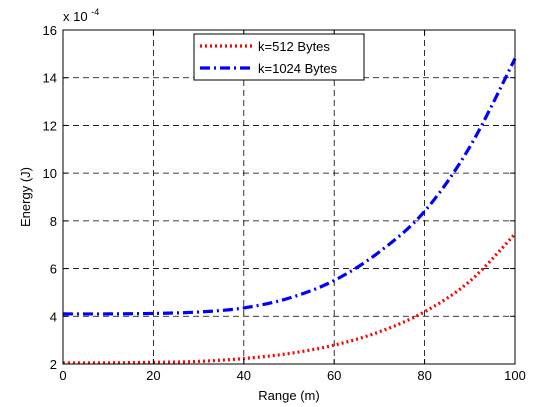 This screenshot has width=535, height=407. What do you see at coordinates (53, 316) in the screenshot?
I see `y-tick-label: 4` at bounding box center [53, 316].